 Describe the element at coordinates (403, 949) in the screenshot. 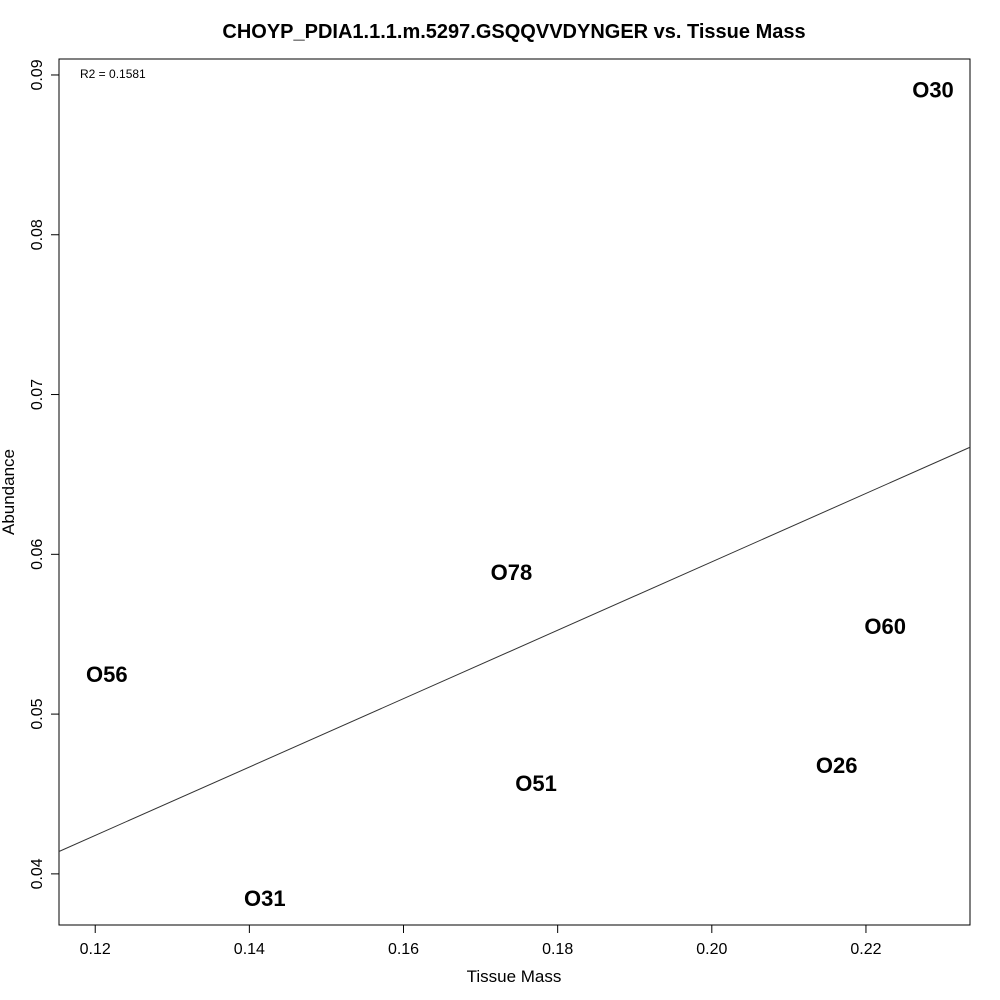

I see `x-tick-label: 0.16` at that location.